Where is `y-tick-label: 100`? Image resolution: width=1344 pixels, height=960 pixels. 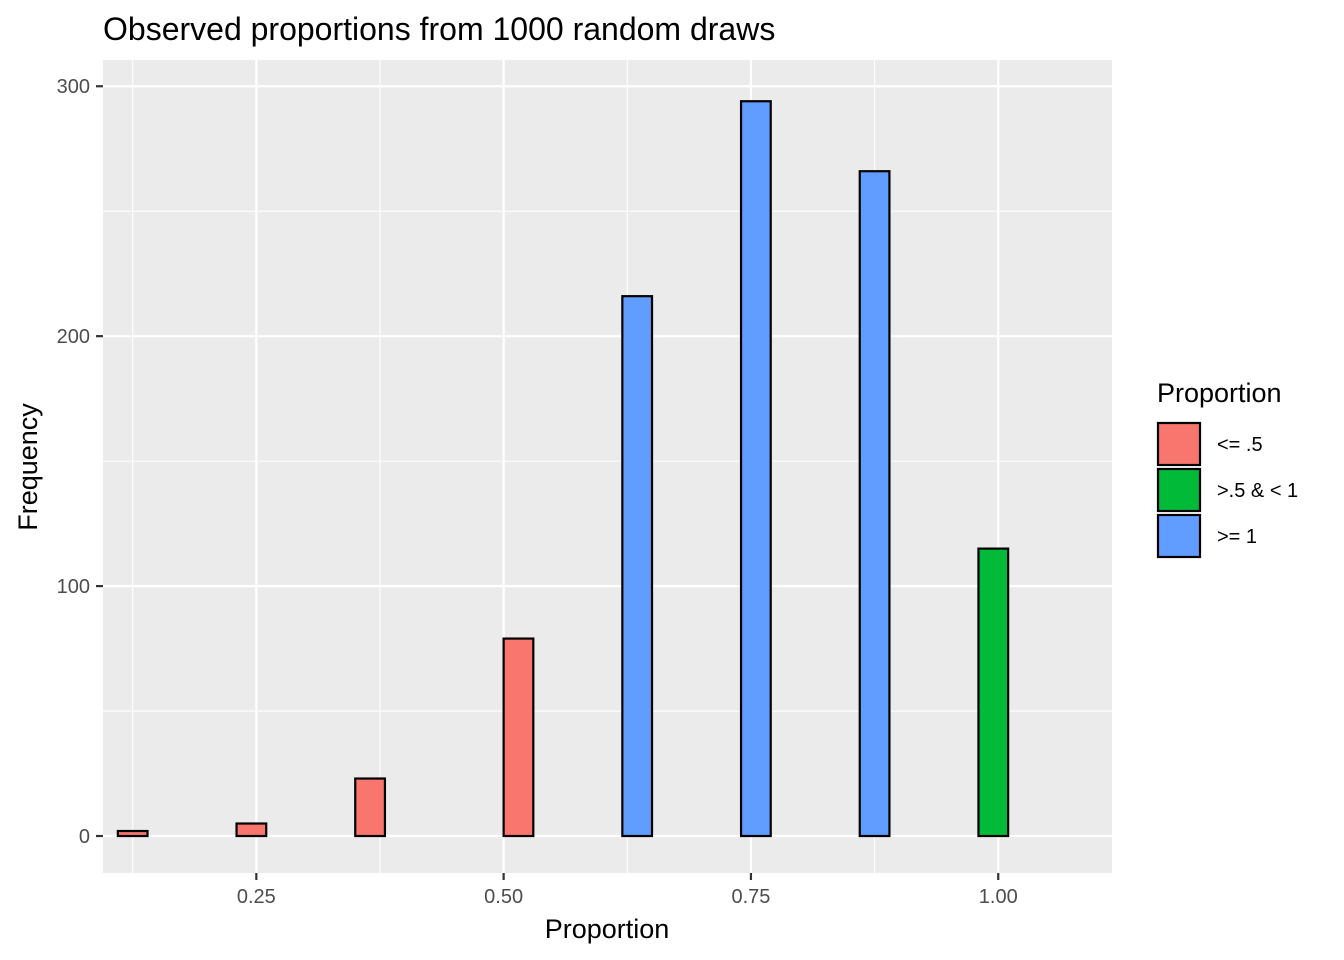 y-tick-label: 100 is located at coordinates (73, 587).